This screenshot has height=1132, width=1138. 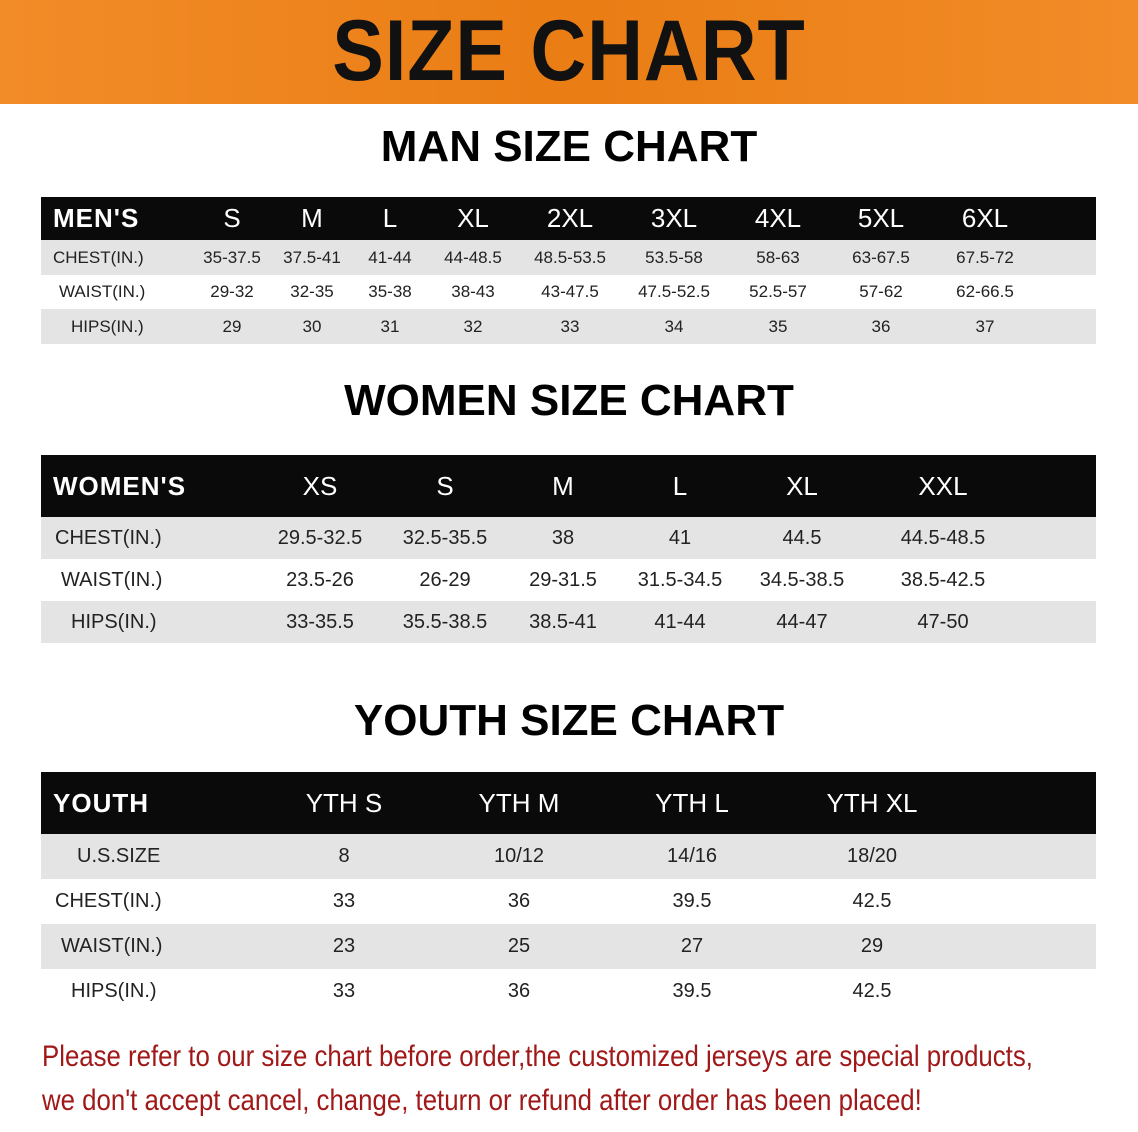 What do you see at coordinates (568, 803) in the screenshot?
I see `youth-header-row: YOUTH YTH S YTH M YTH L YTH XL` at bounding box center [568, 803].